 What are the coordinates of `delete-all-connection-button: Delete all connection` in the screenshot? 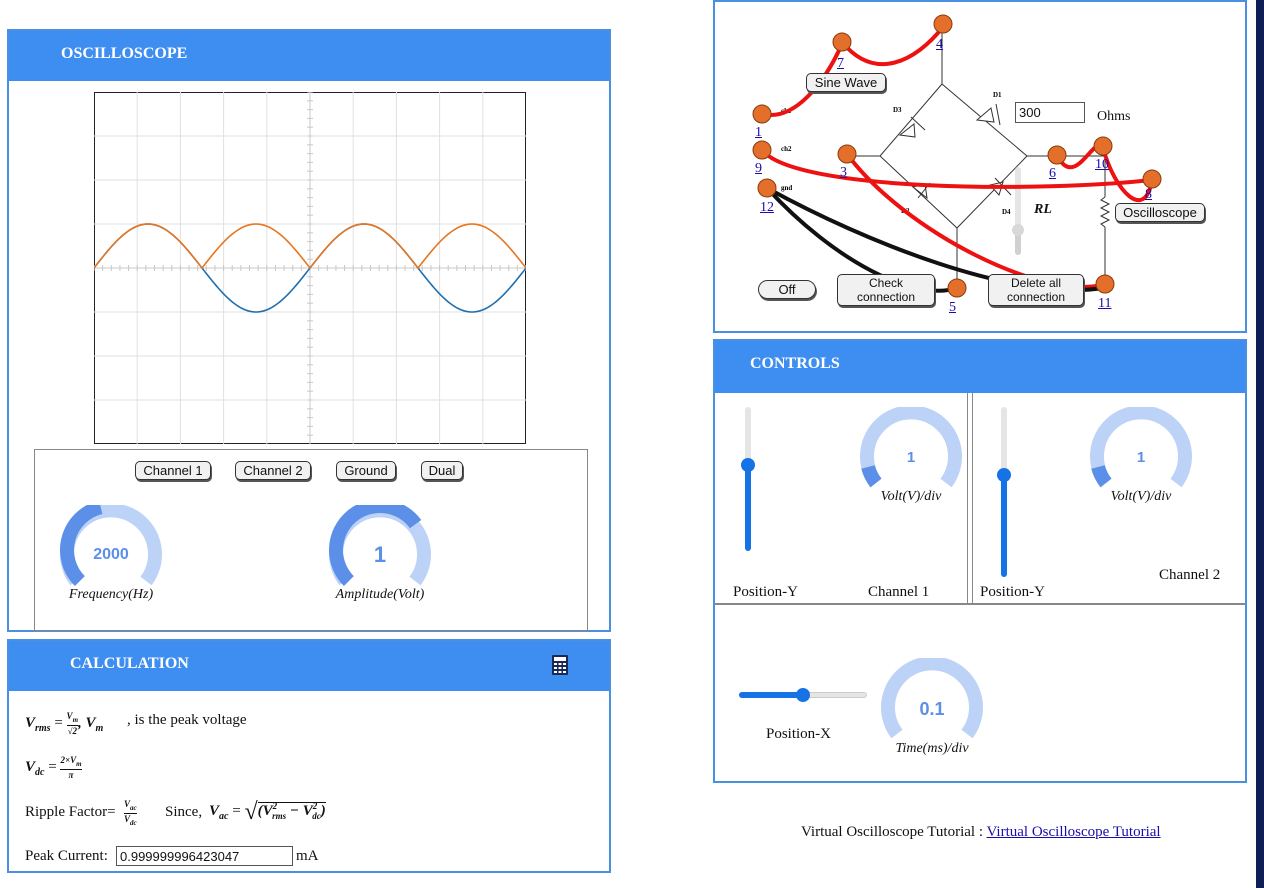 It's located at (1036, 290).